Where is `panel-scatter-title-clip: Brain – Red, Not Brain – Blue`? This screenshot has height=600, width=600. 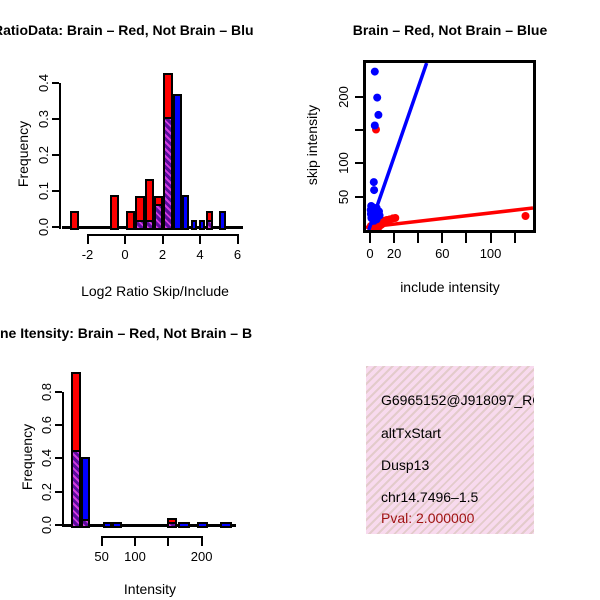 panel-scatter-title-clip: Brain – Red, Not Brain – Blue is located at coordinates (450, 32).